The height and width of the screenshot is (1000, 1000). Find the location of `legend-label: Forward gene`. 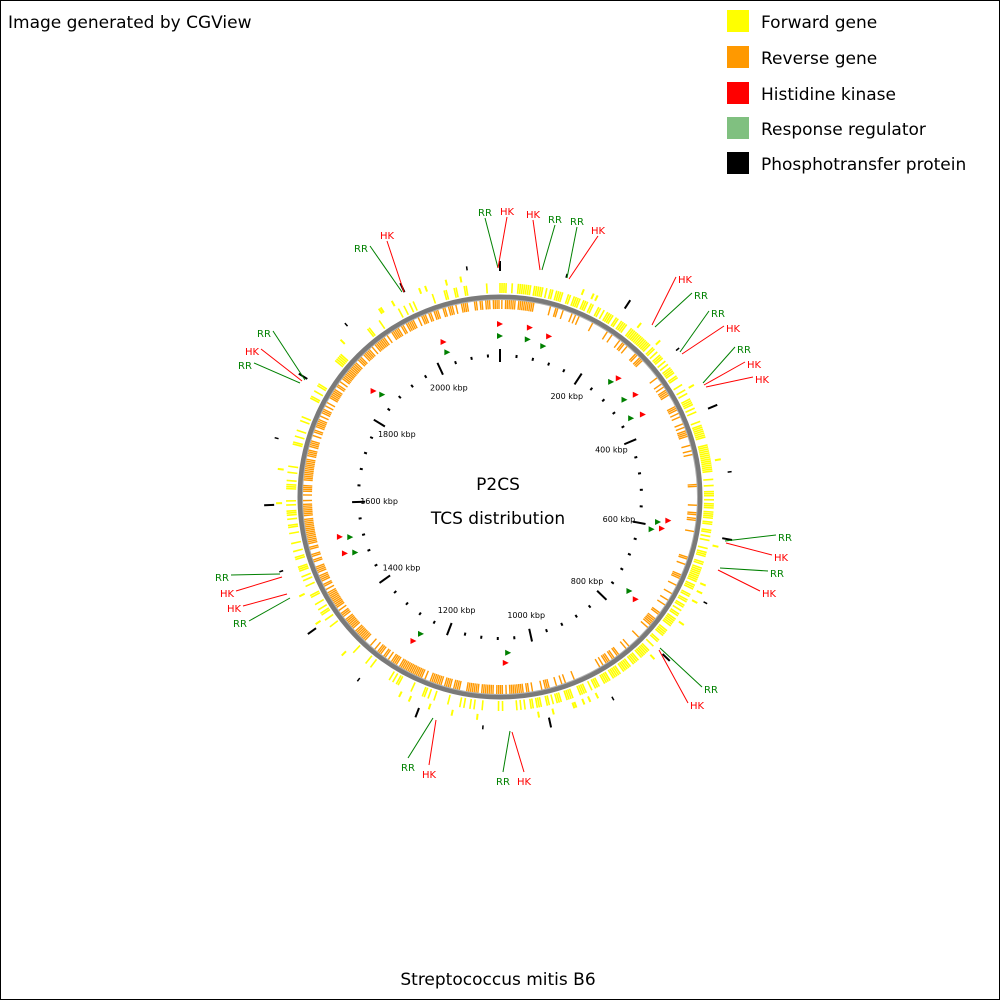

legend-label: Forward gene is located at coordinates (819, 23).